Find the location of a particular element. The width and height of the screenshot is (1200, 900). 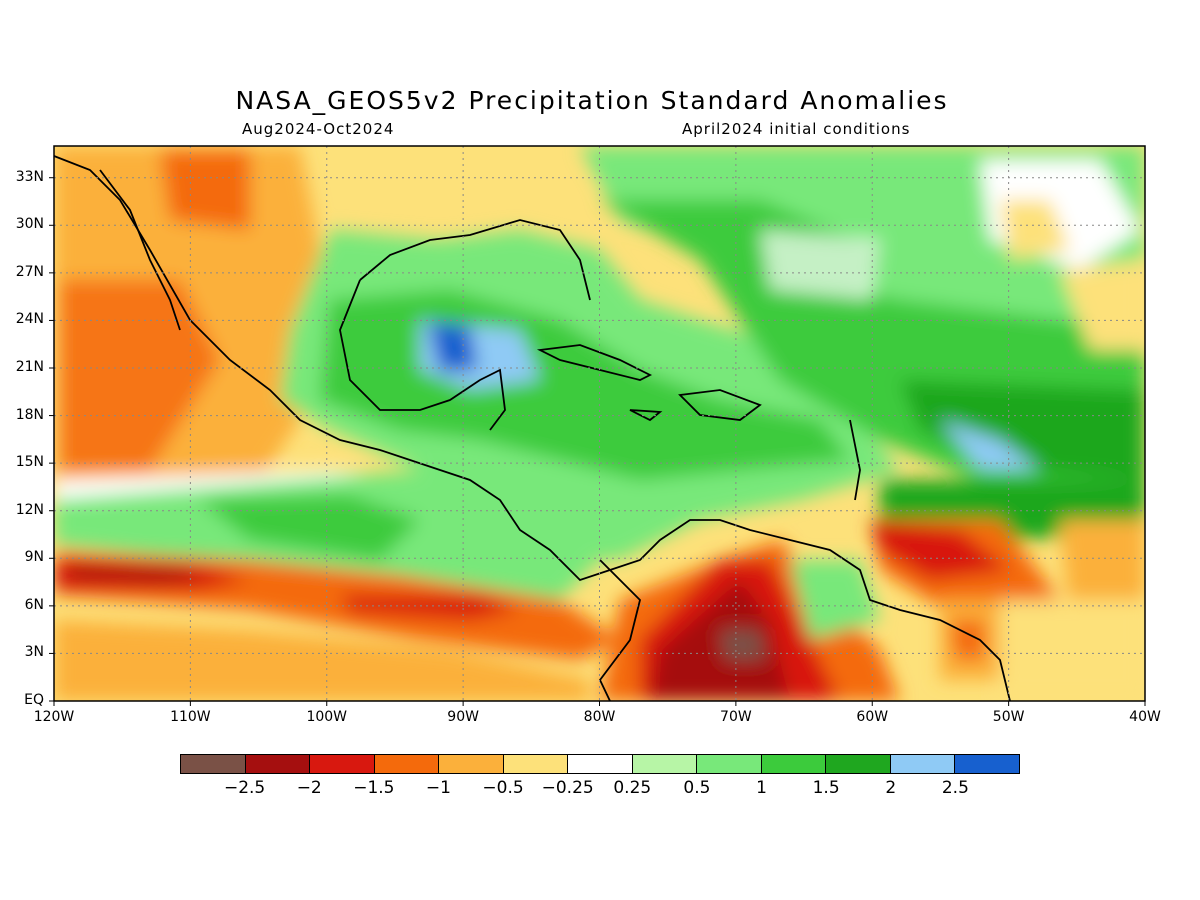

colorbar-label: −2 is located at coordinates (309, 788).